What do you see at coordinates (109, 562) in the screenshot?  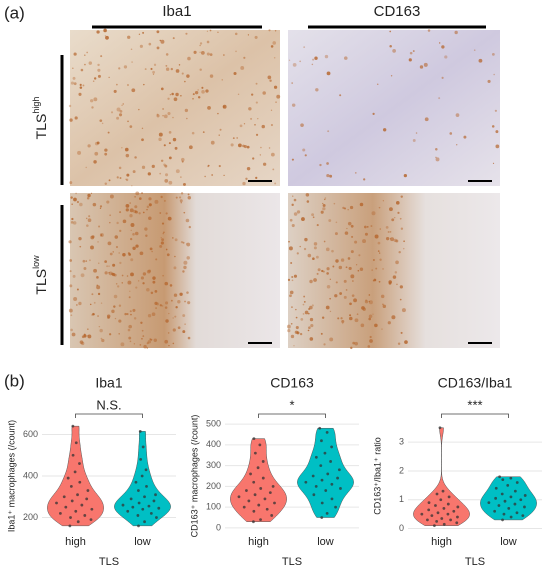 I see `x-axis-label: TLS` at bounding box center [109, 562].